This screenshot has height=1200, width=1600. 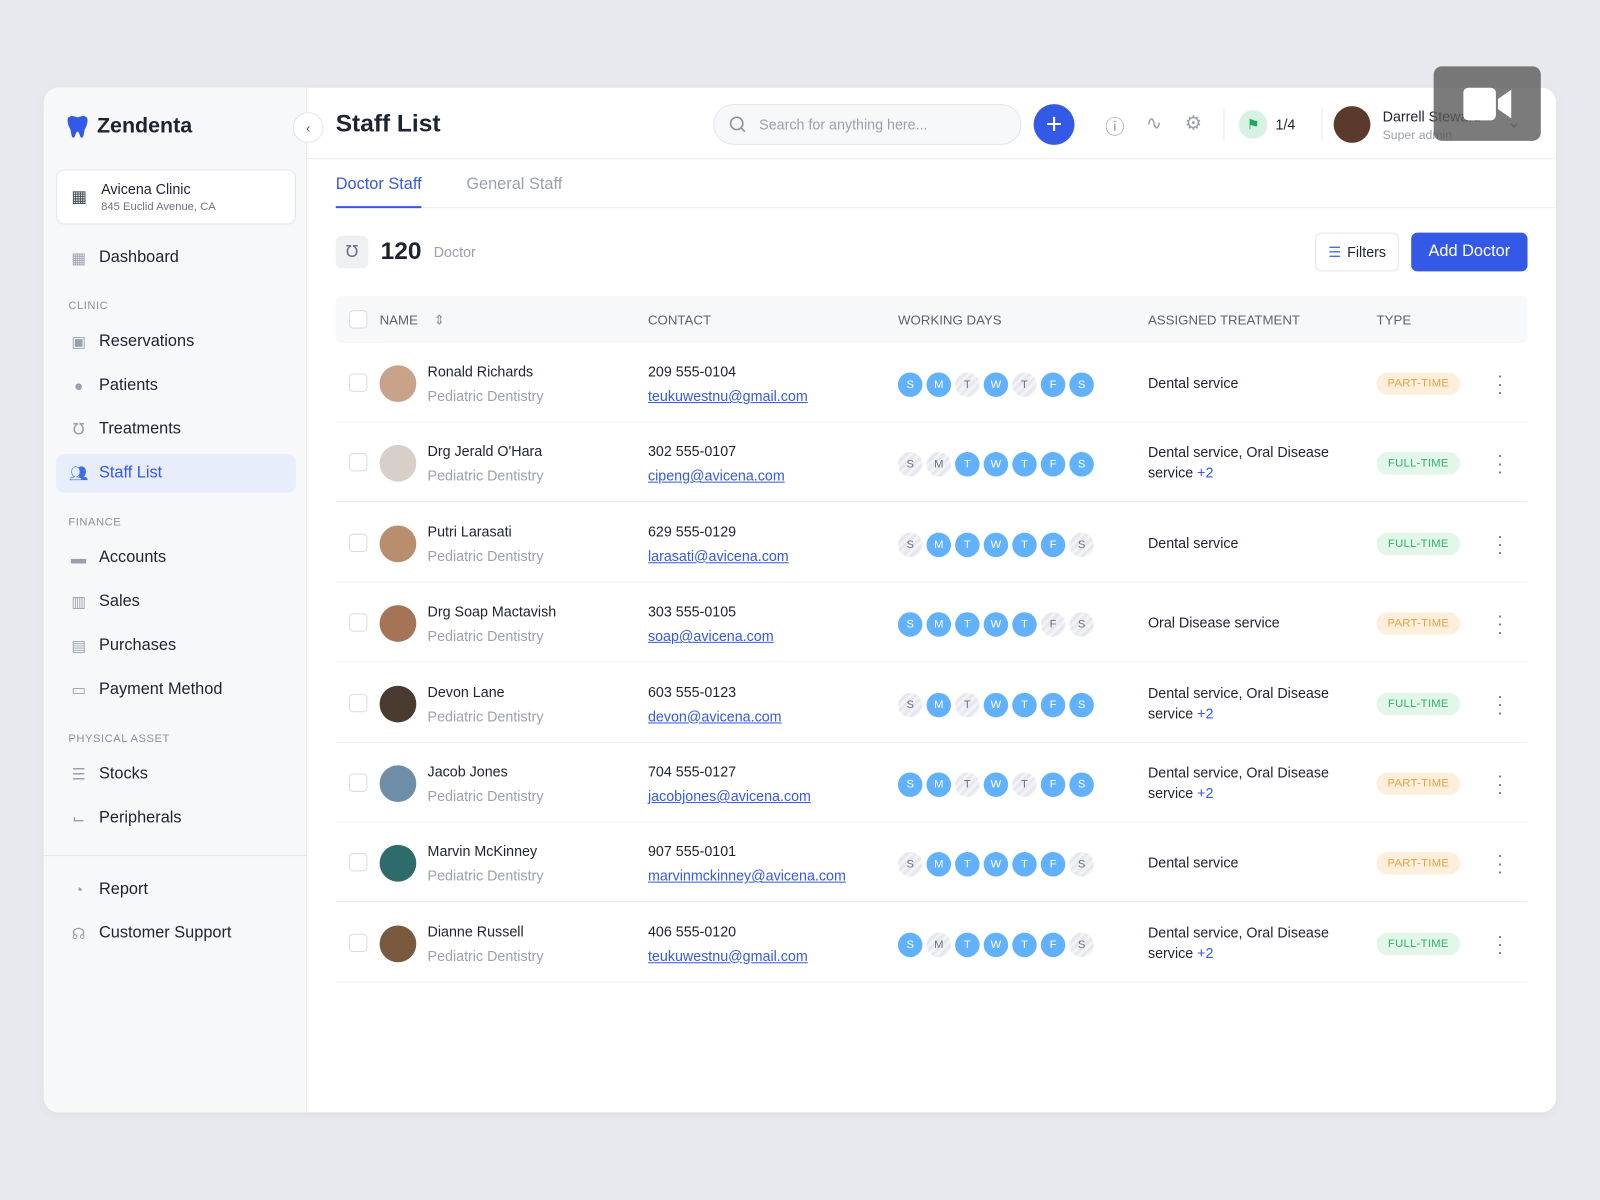 What do you see at coordinates (679, 320) in the screenshot?
I see `header-contact: CONTACT` at bounding box center [679, 320].